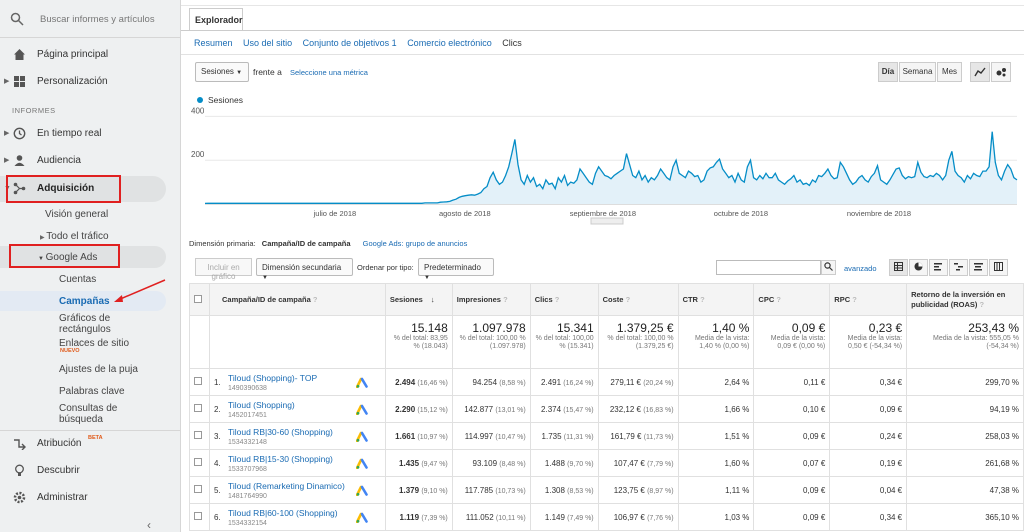  I want to click on header-cpc: CPC ?, so click(792, 299).